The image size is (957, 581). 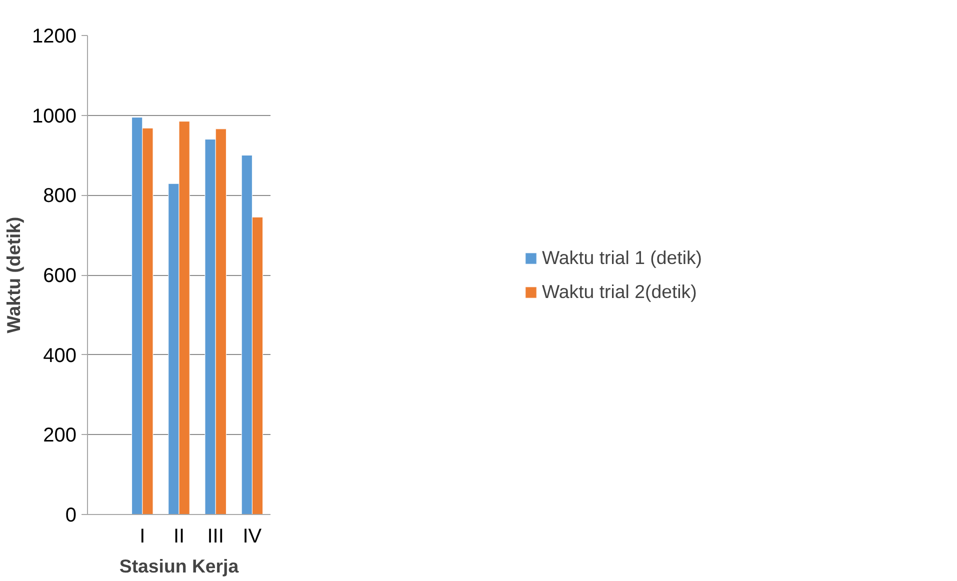 I want to click on x-tick-label: II, so click(x=179, y=537).